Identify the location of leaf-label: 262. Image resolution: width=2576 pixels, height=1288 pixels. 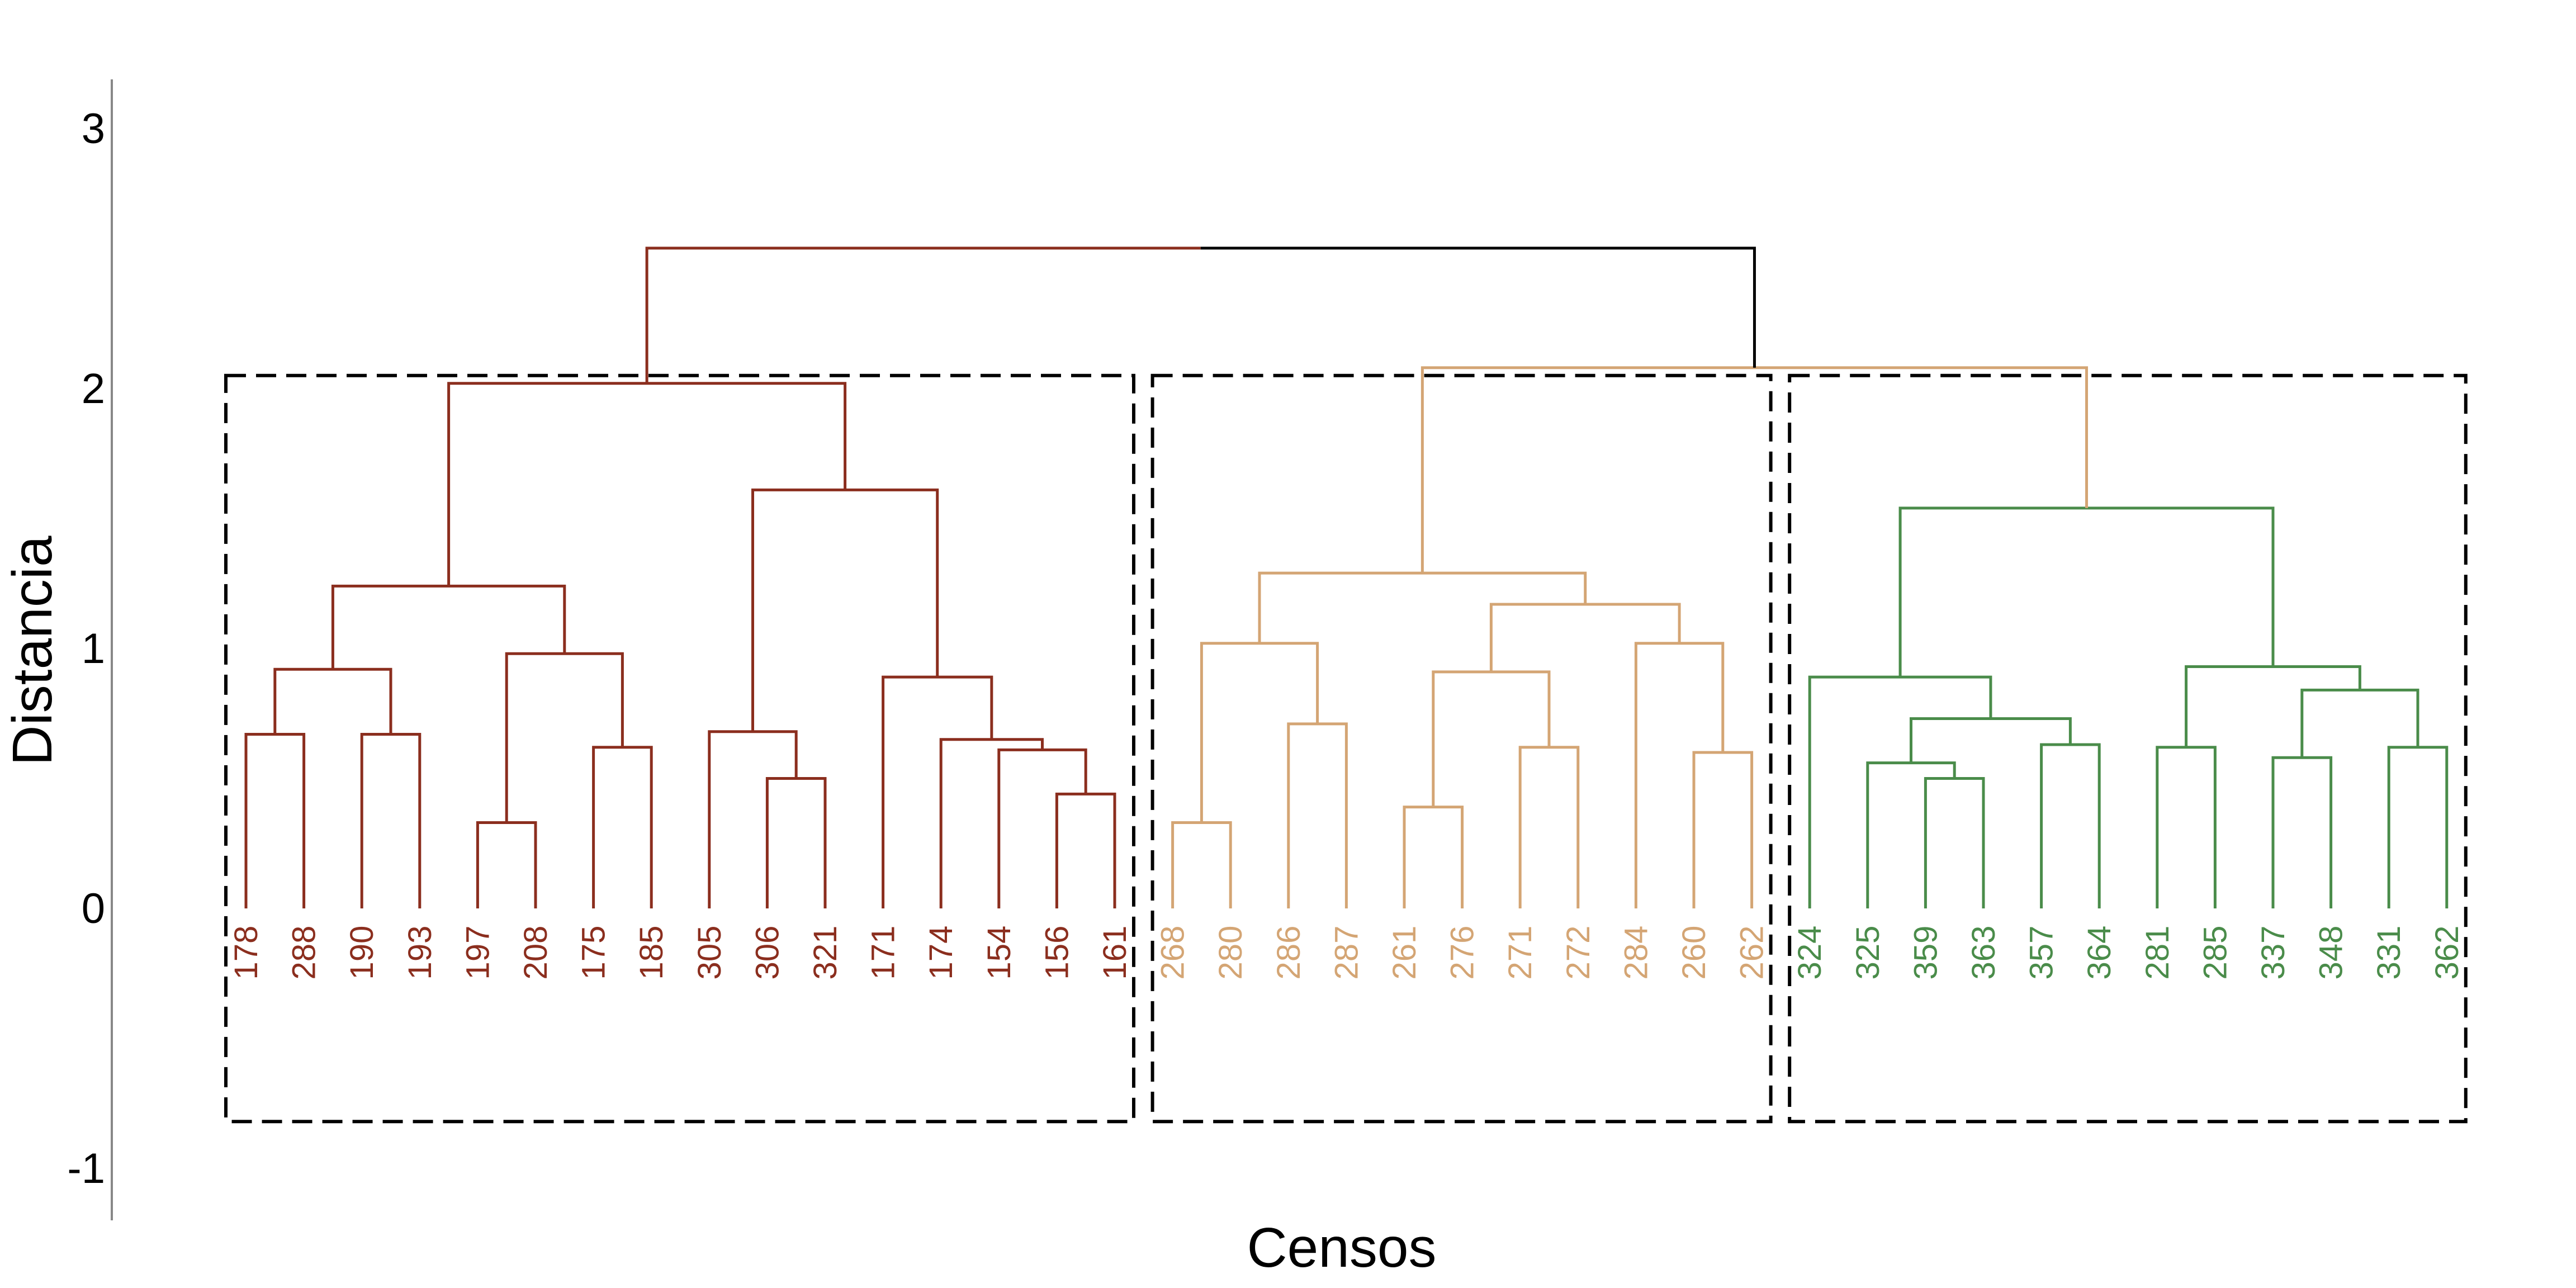
(1752, 953).